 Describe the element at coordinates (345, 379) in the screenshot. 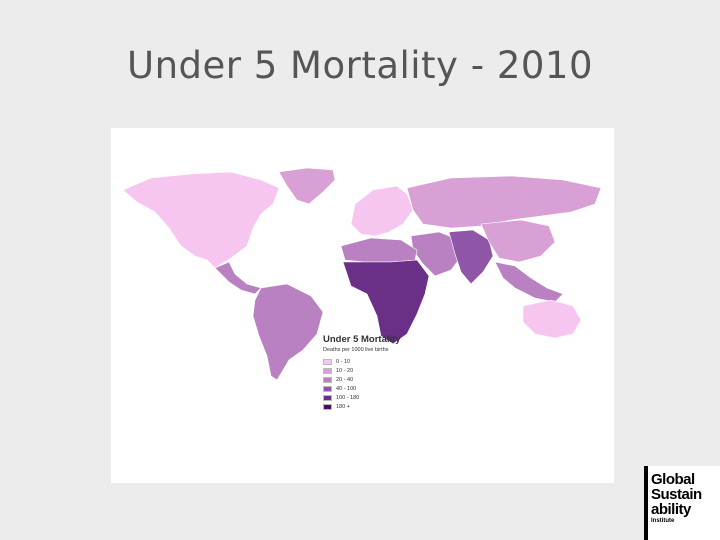

I see `legend-label: 20 - 40` at that location.